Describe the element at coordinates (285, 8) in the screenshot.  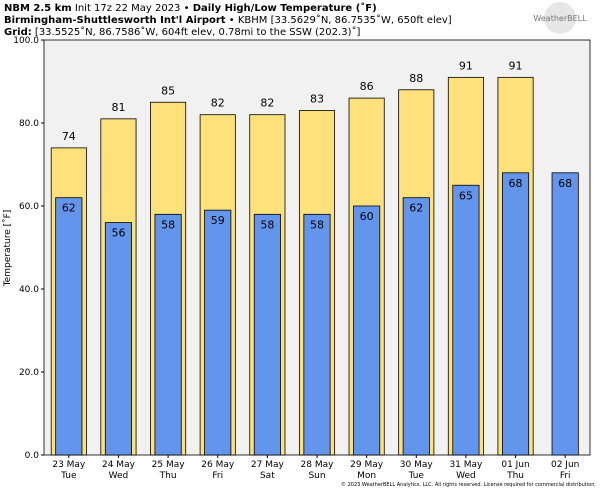
I see `chart-title: Daily High/Low Temperature (˚F)` at that location.